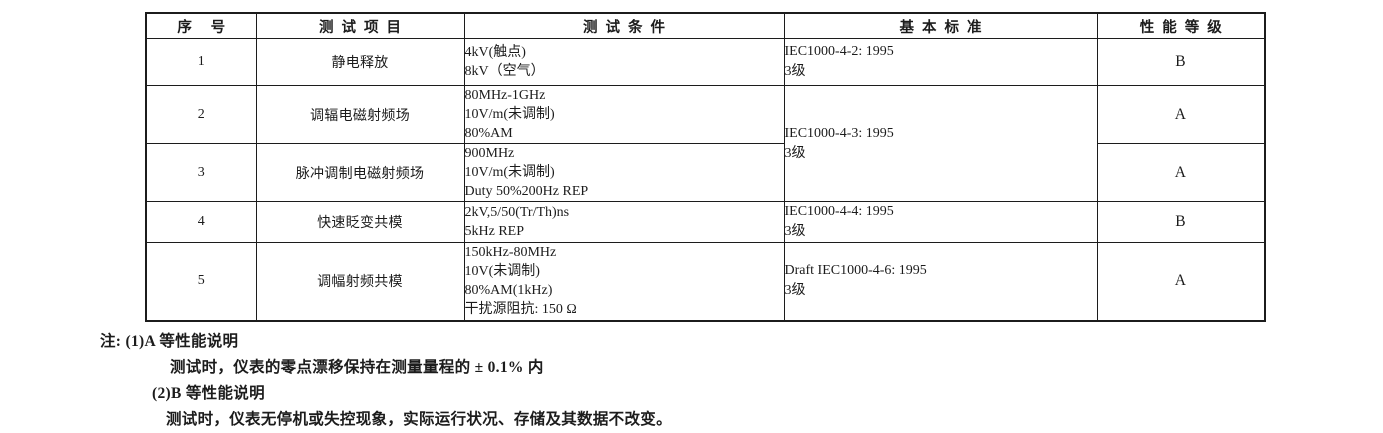 The image size is (1383, 433). What do you see at coordinates (517, 212) in the screenshot?
I see `condition-line: 2kV,5/50(Tr/Th)ns` at bounding box center [517, 212].